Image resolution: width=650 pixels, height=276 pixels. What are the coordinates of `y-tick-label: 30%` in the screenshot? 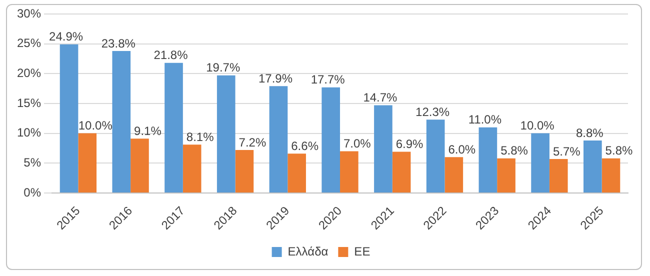 It's located at (29, 13).